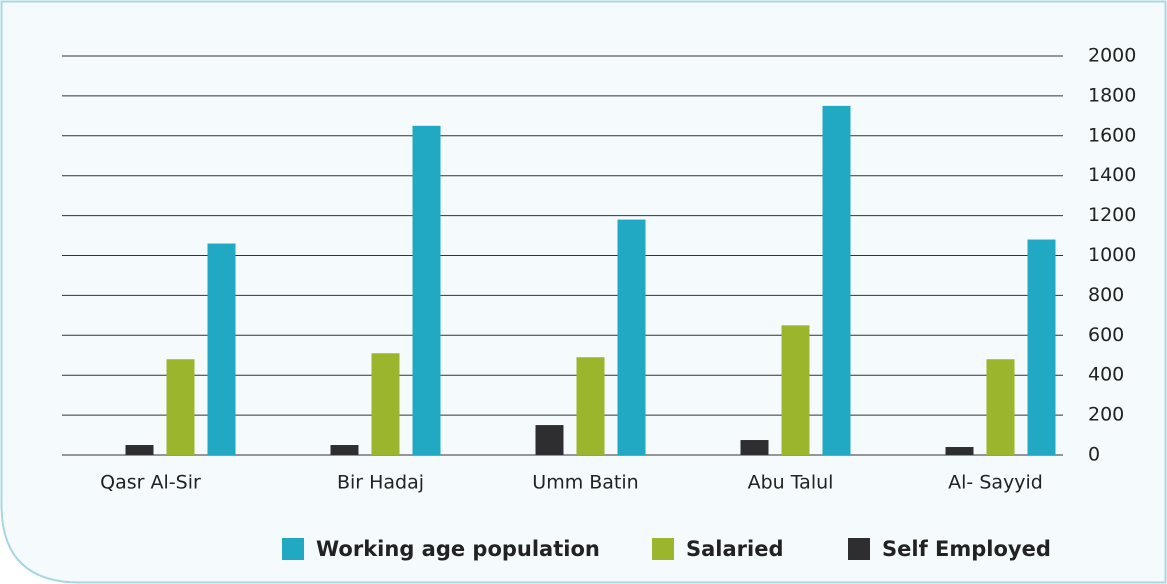  Describe the element at coordinates (1112, 135) in the screenshot. I see `y-tick-label: 1600` at that location.